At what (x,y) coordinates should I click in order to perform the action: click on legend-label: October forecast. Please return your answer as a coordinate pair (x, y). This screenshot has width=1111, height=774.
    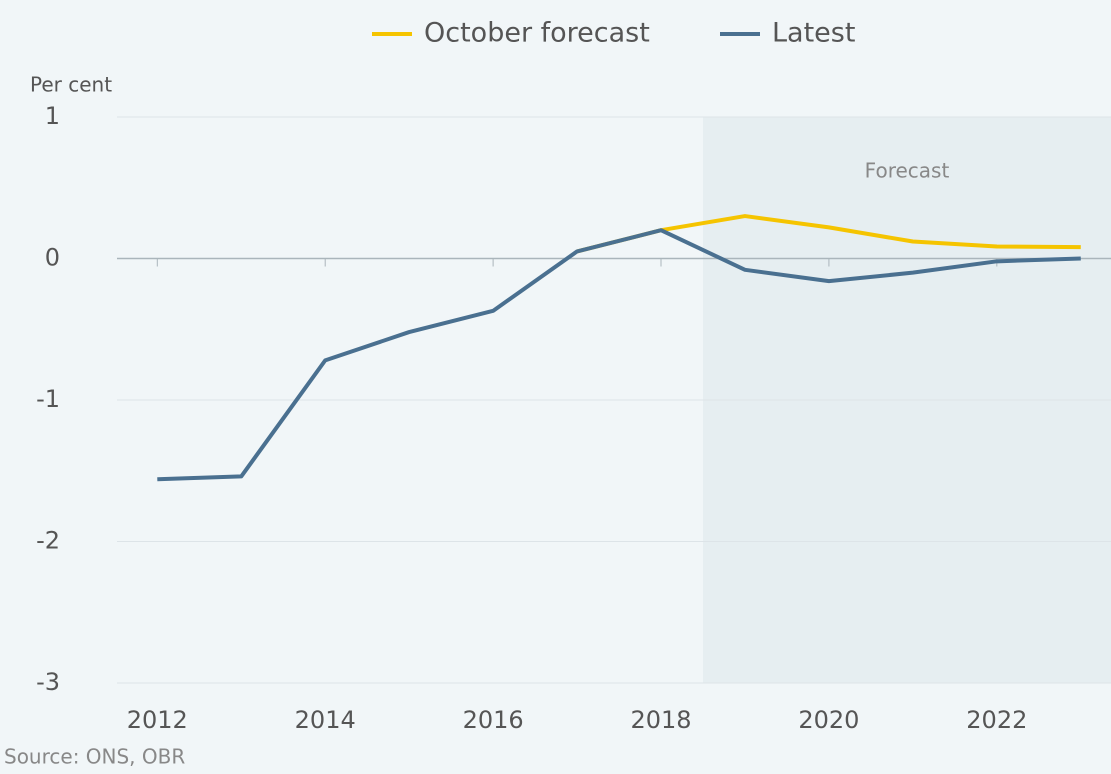
    Looking at the image, I should click on (537, 33).